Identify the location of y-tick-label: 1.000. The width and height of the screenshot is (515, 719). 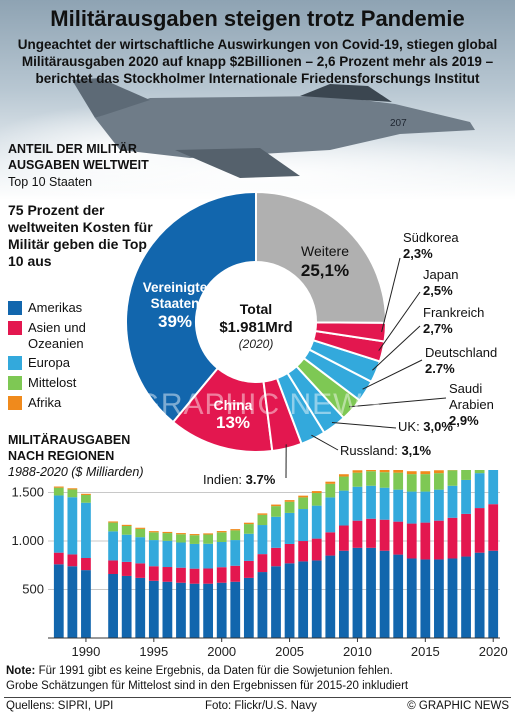
(27, 540).